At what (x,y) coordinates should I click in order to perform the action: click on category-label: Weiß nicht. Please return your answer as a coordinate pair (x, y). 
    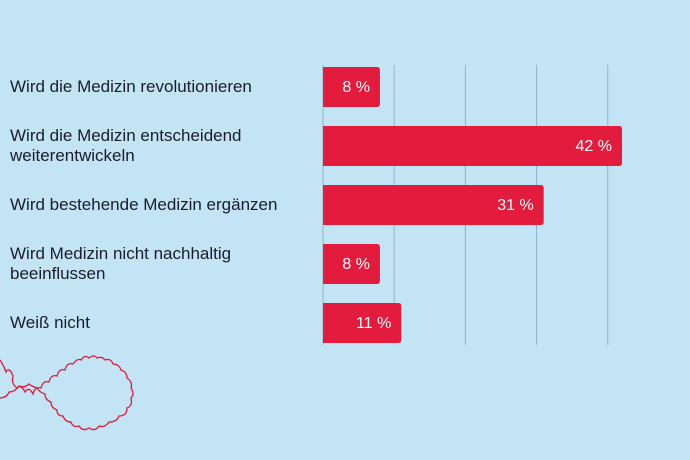
    Looking at the image, I should click on (50, 322).